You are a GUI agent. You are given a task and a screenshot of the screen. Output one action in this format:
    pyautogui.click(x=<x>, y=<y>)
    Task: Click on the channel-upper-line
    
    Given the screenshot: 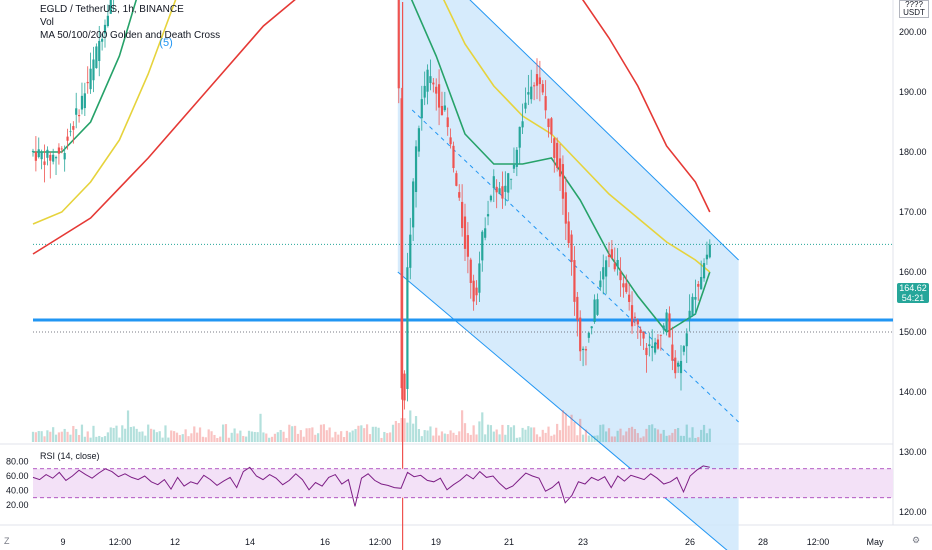 What is the action you would take?
    pyautogui.click(x=604, y=130)
    